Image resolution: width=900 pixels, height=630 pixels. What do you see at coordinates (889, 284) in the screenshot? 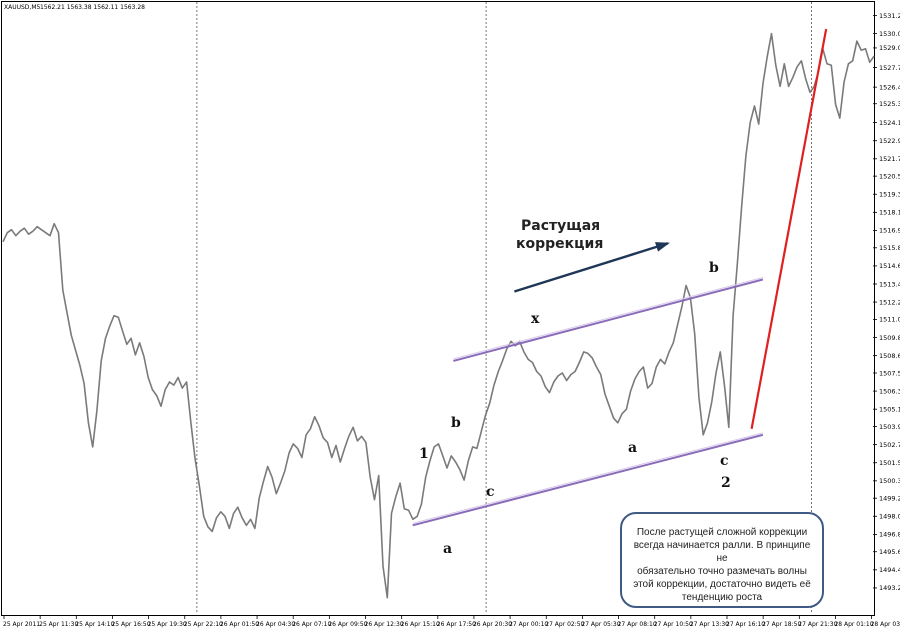
I see `y-tick-label: 1513.40` at bounding box center [889, 284].